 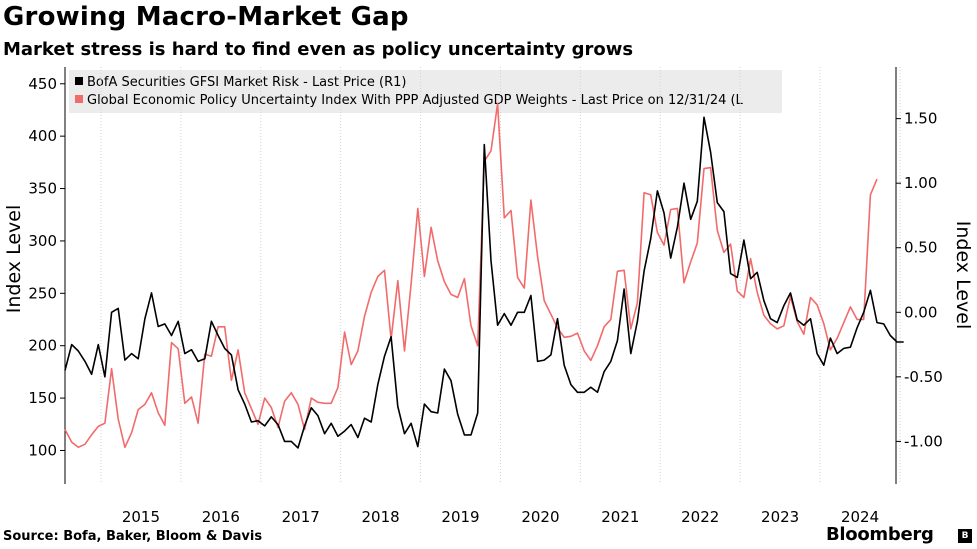 I want to click on right-tick-label: 1.00, so click(x=920, y=183).